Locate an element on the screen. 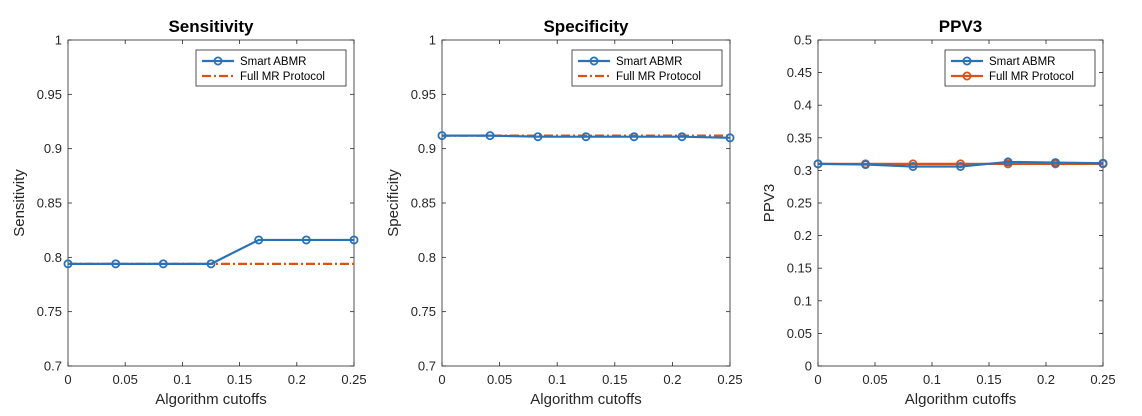  y-tick-label: 0.3 is located at coordinates (803, 170).